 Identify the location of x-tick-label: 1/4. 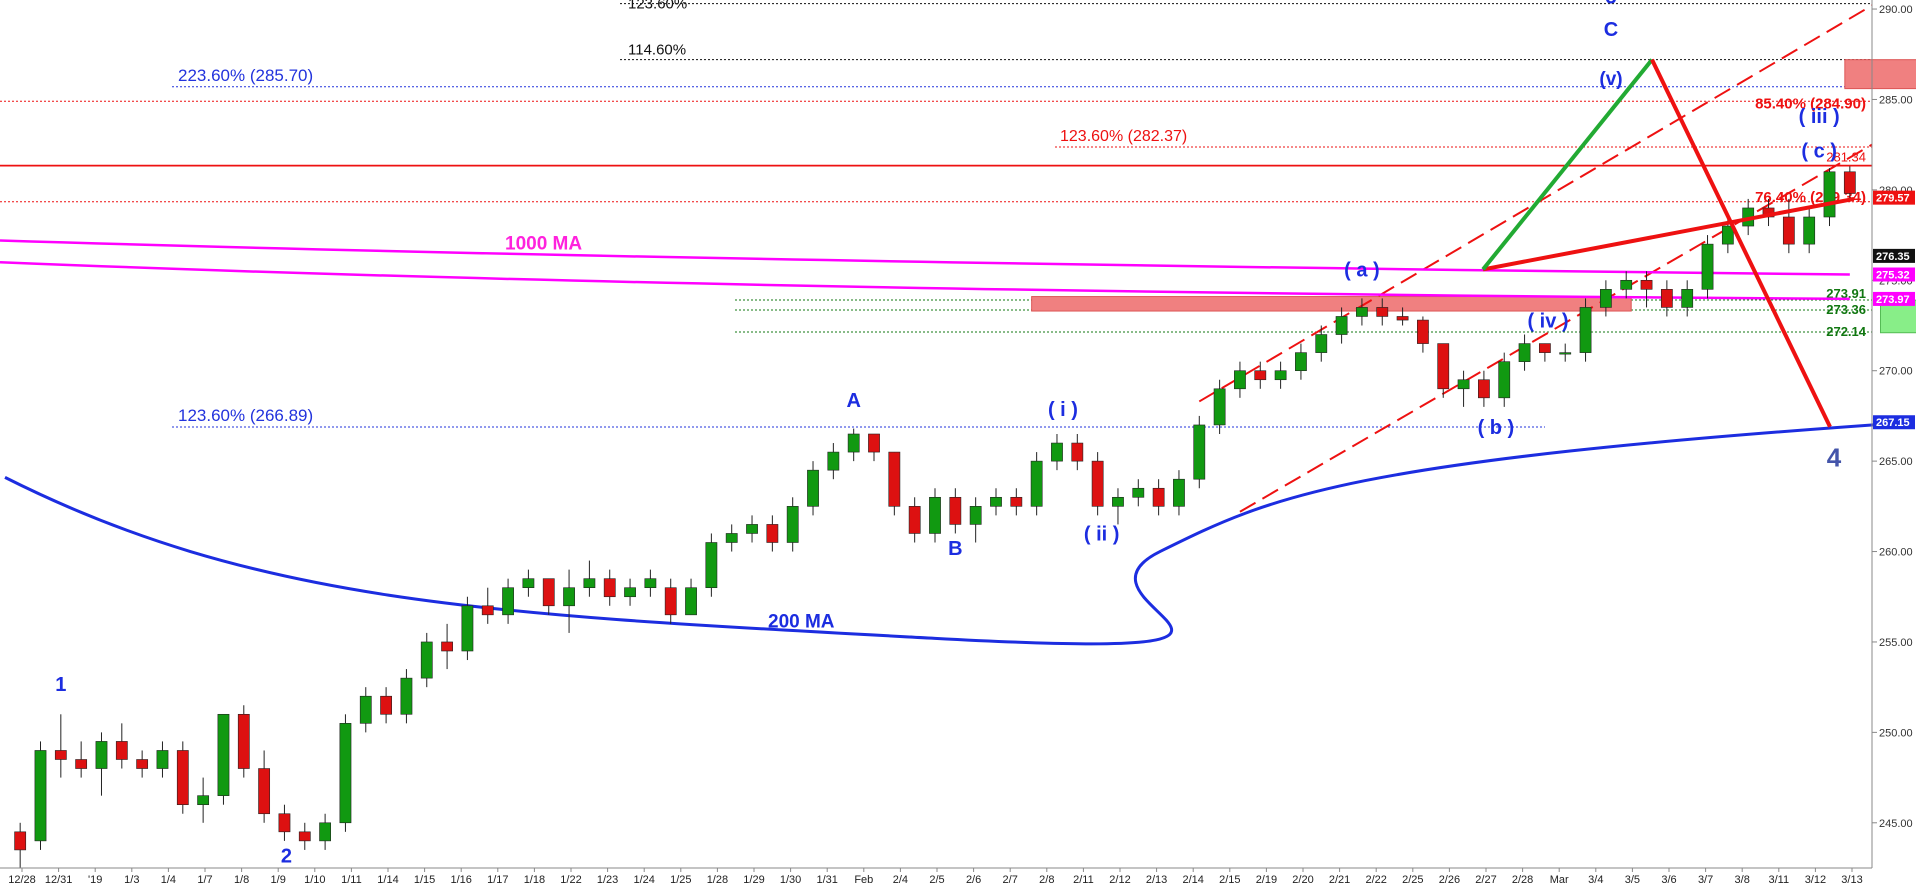
(168, 880).